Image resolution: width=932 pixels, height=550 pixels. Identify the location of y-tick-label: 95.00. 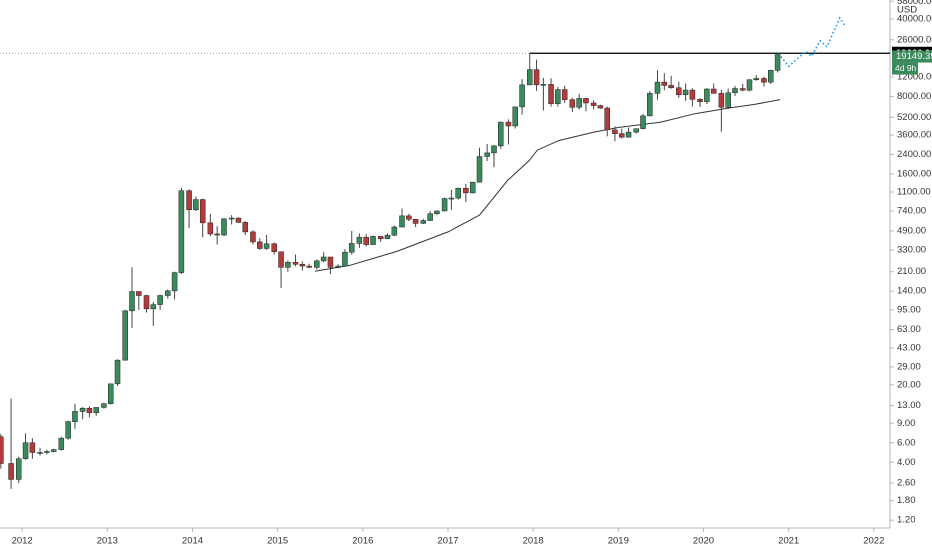
(909, 309).